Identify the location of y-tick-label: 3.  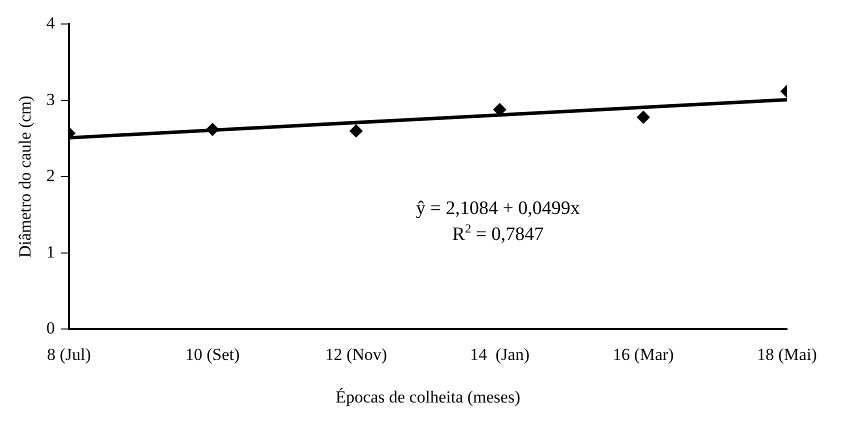
(50, 99).